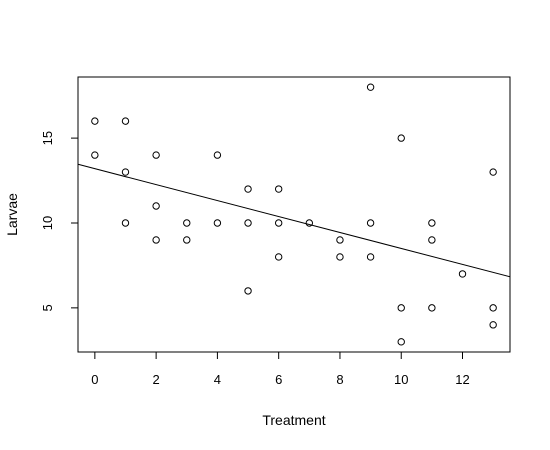 This screenshot has width=550, height=450. I want to click on x-axis-title: Treatment, so click(293, 420).